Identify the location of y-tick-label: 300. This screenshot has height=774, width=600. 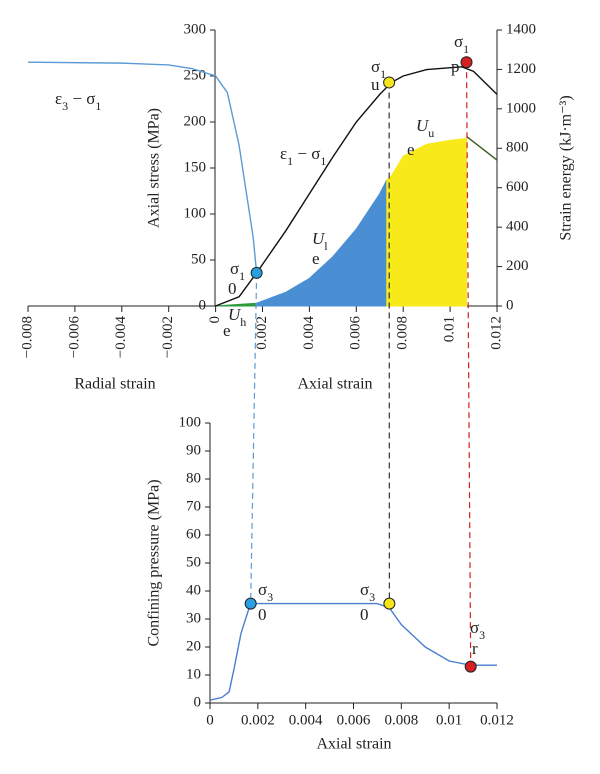
(195, 29).